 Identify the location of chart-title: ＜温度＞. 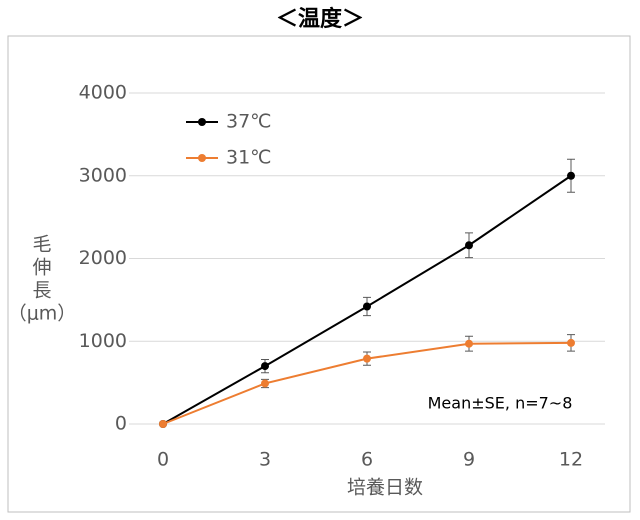
(320, 19).